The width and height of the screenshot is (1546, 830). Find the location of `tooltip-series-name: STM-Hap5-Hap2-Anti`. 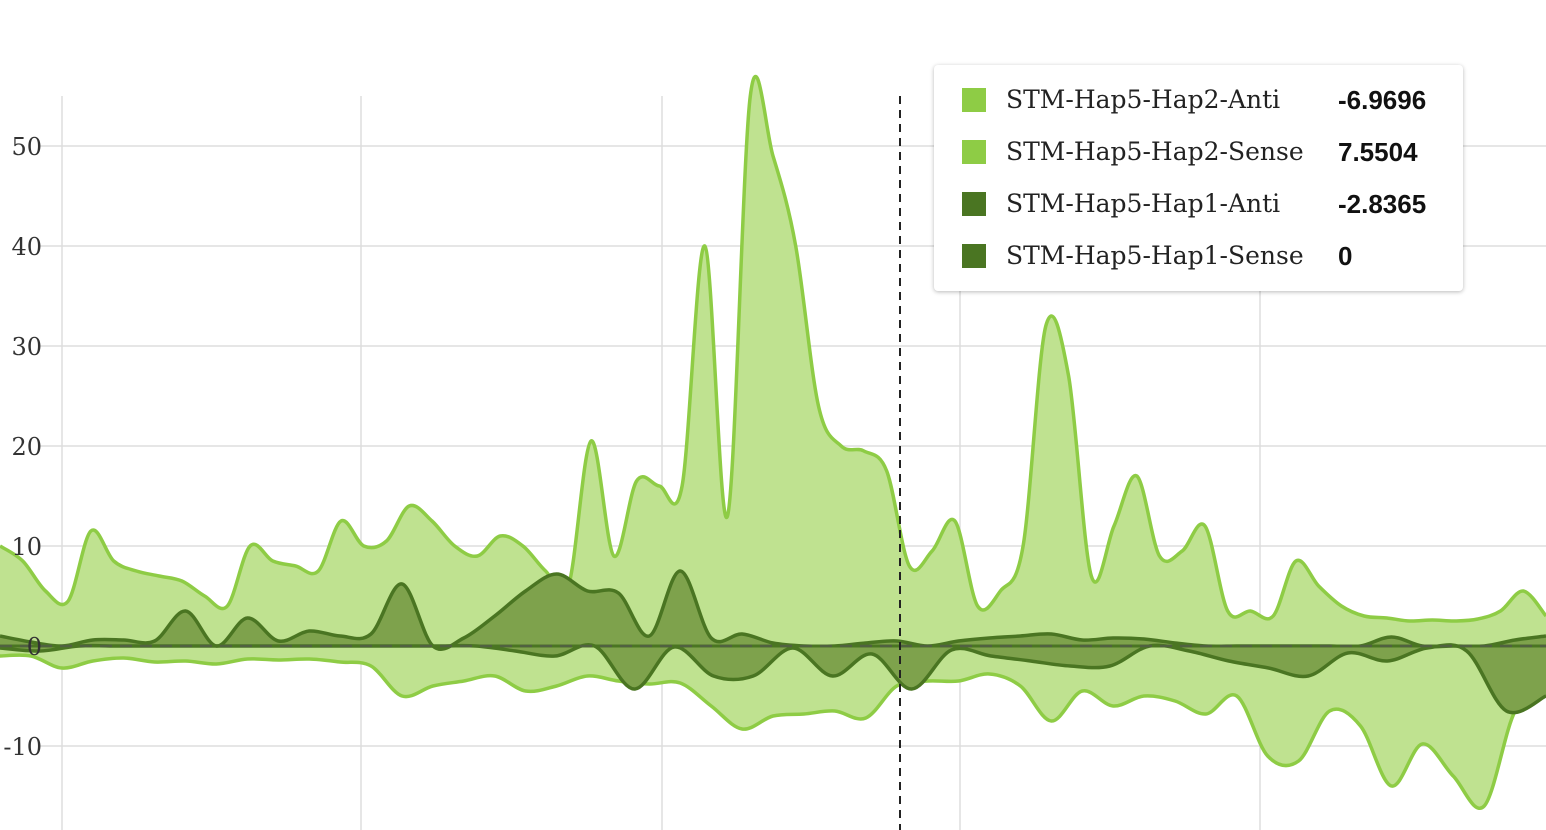

tooltip-series-name: STM-Hap5-Hap2-Anti is located at coordinates (1143, 99).